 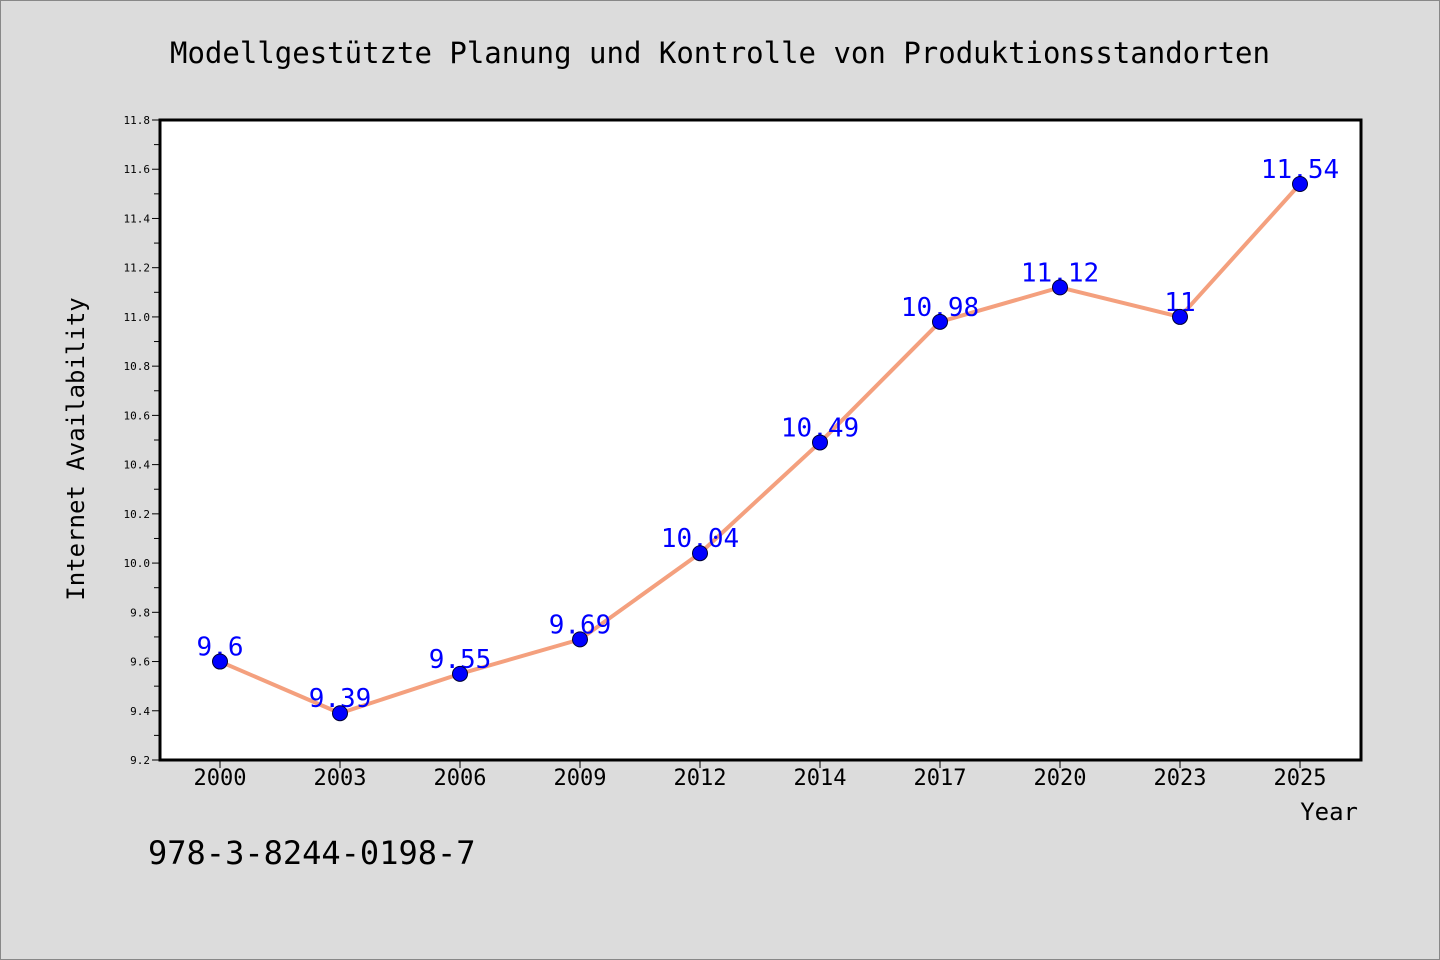 What do you see at coordinates (580, 778) in the screenshot?
I see `x-tick-label: 2009` at bounding box center [580, 778].